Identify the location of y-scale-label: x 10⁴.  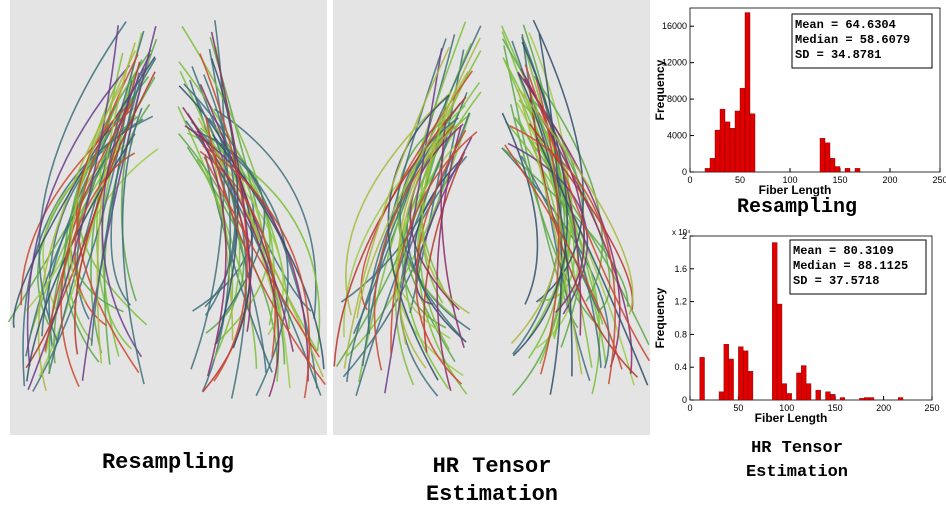
(681, 232).